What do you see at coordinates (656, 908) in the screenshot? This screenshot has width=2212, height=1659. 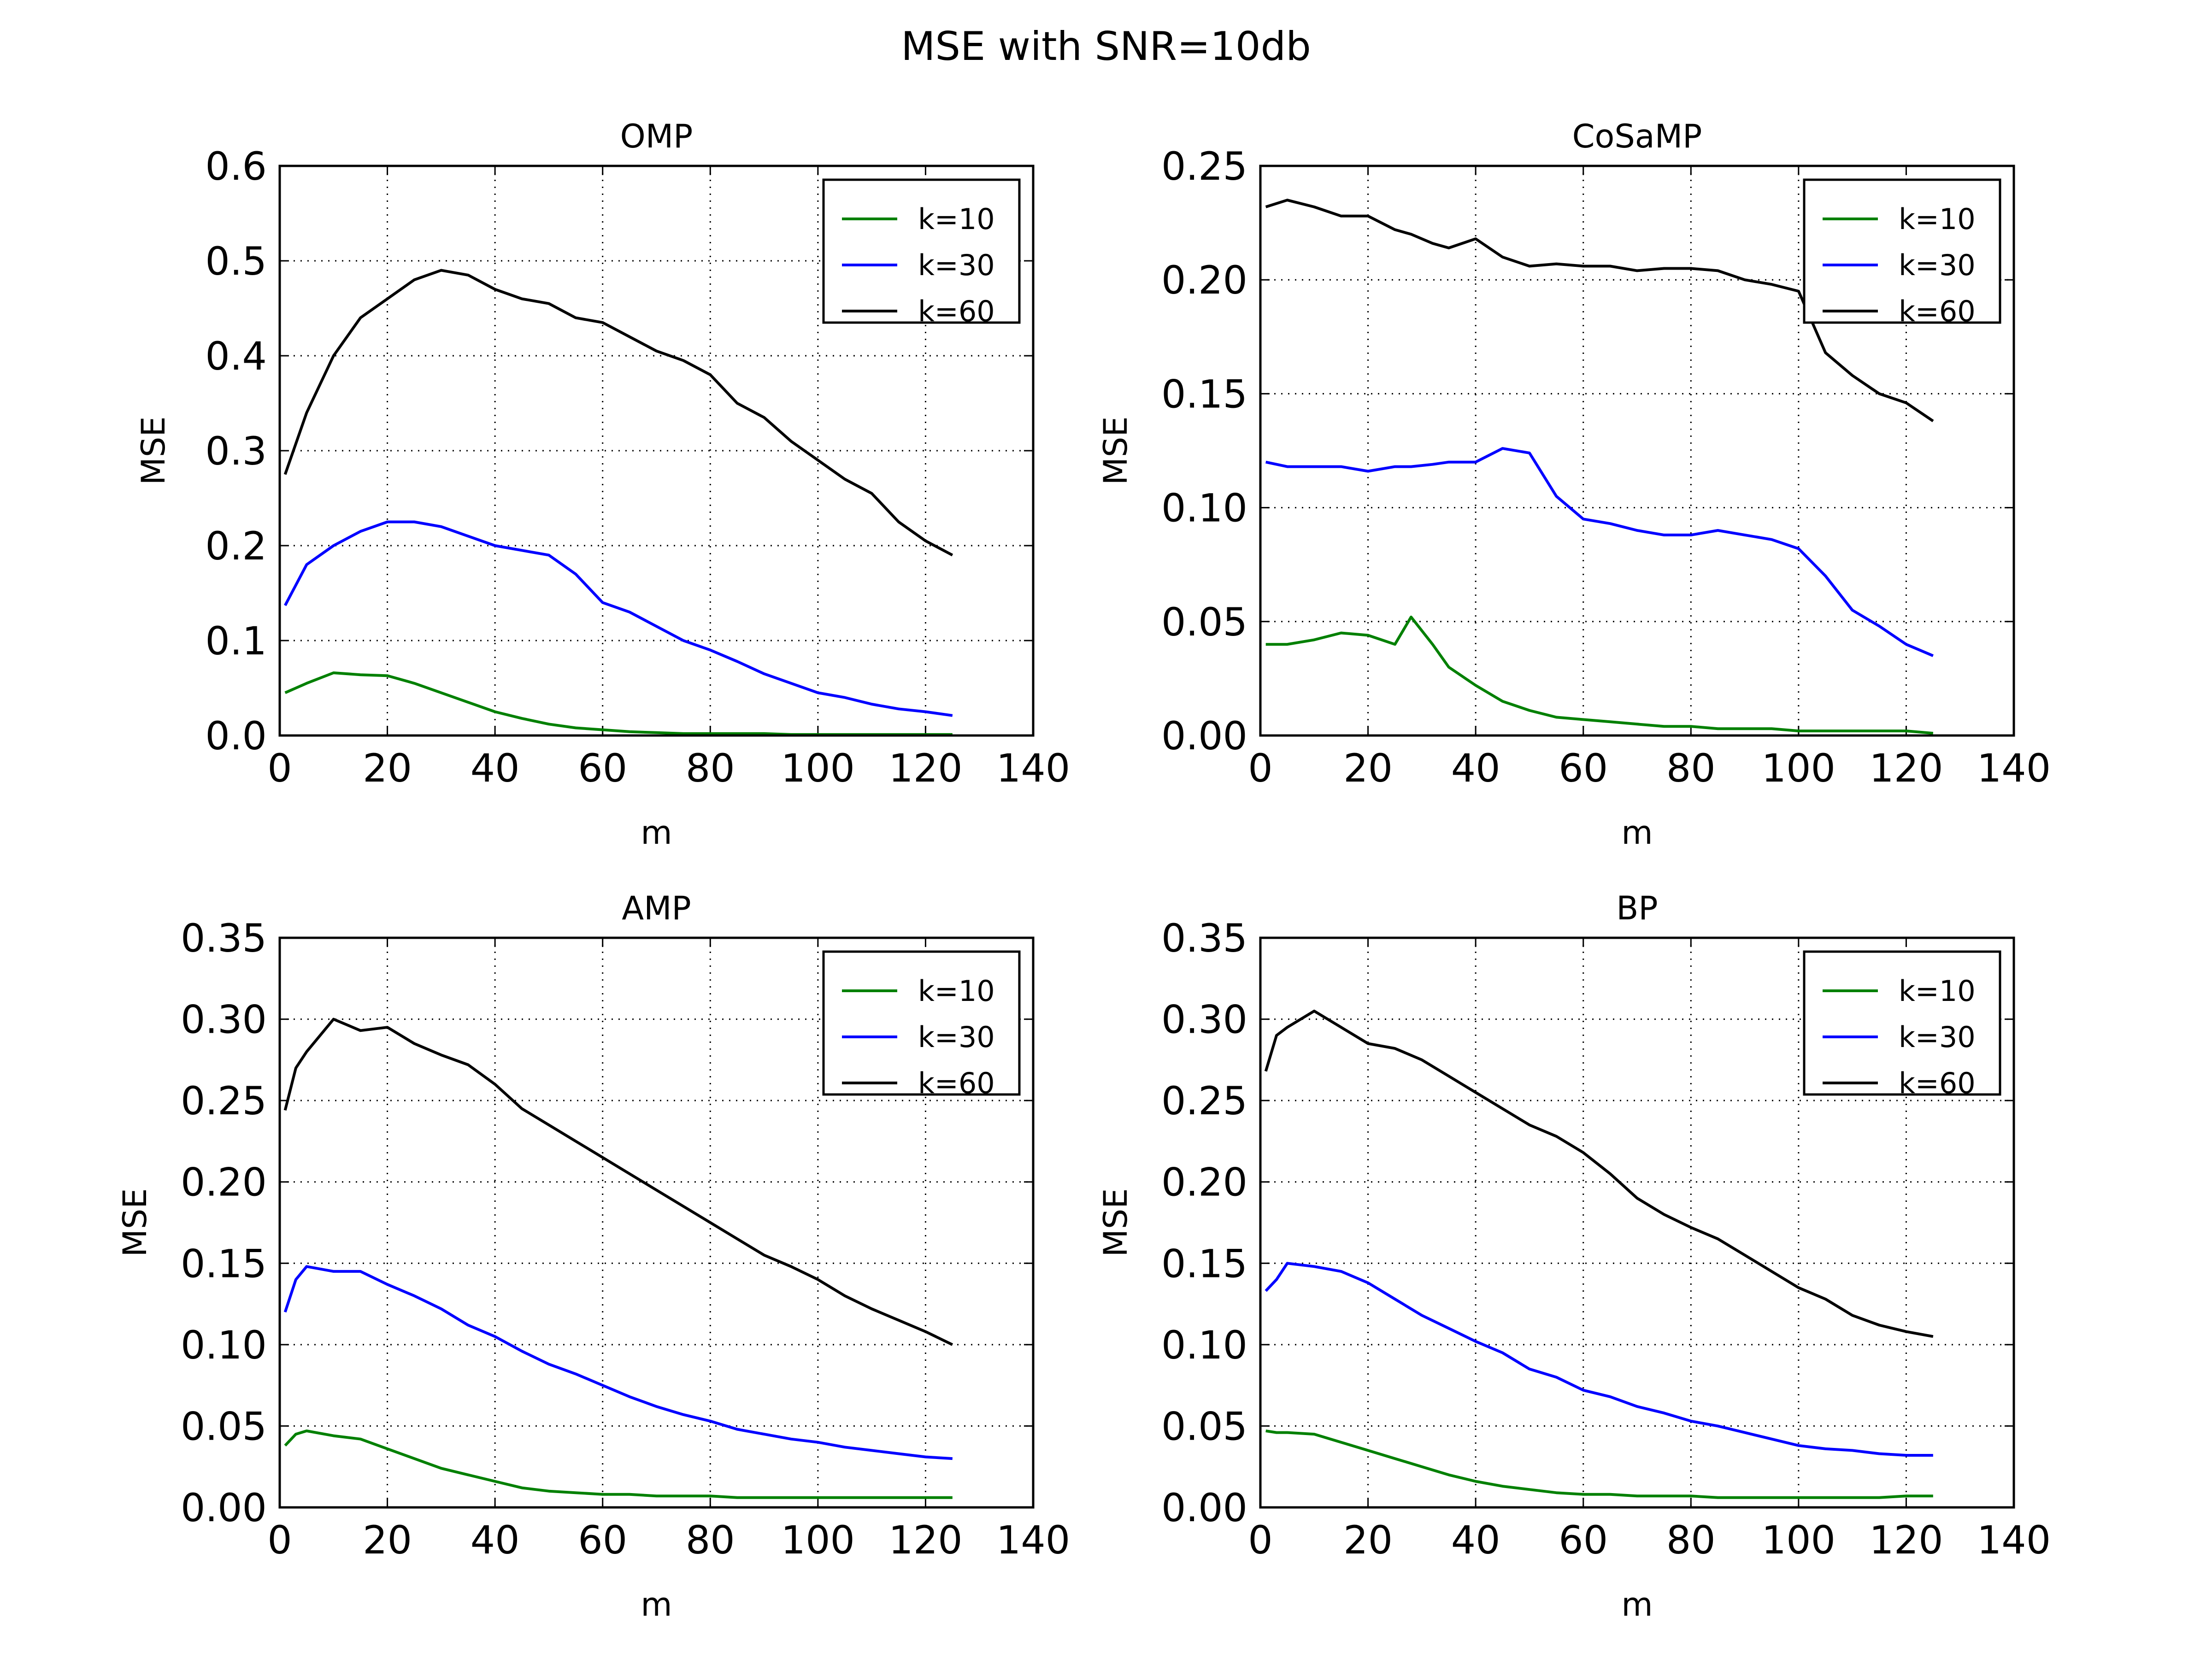 I see `subplot-title: AMP` at bounding box center [656, 908].